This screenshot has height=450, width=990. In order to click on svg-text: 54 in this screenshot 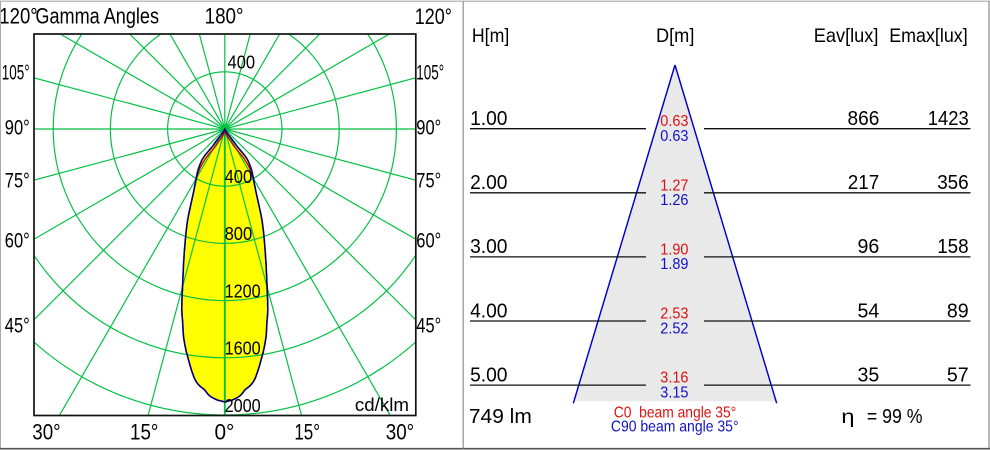, I will do `click(869, 310)`.